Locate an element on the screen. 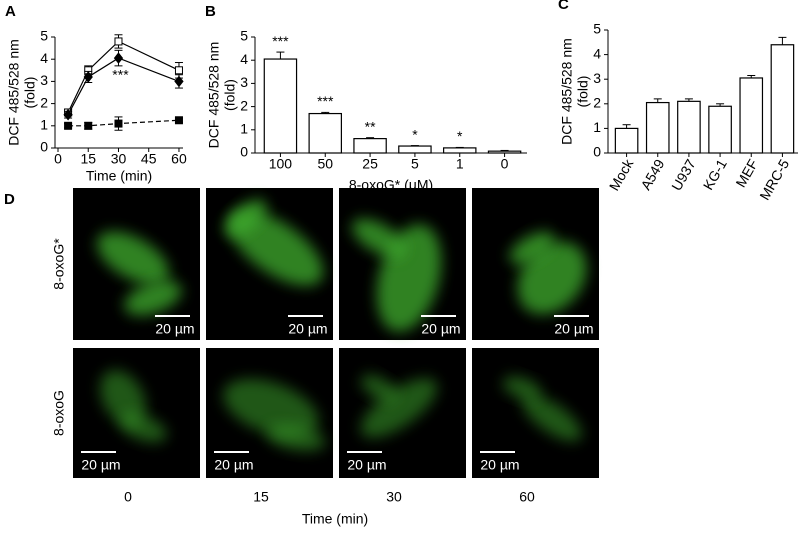 The height and width of the screenshot is (533, 800). column-label: 60 is located at coordinates (527, 497).